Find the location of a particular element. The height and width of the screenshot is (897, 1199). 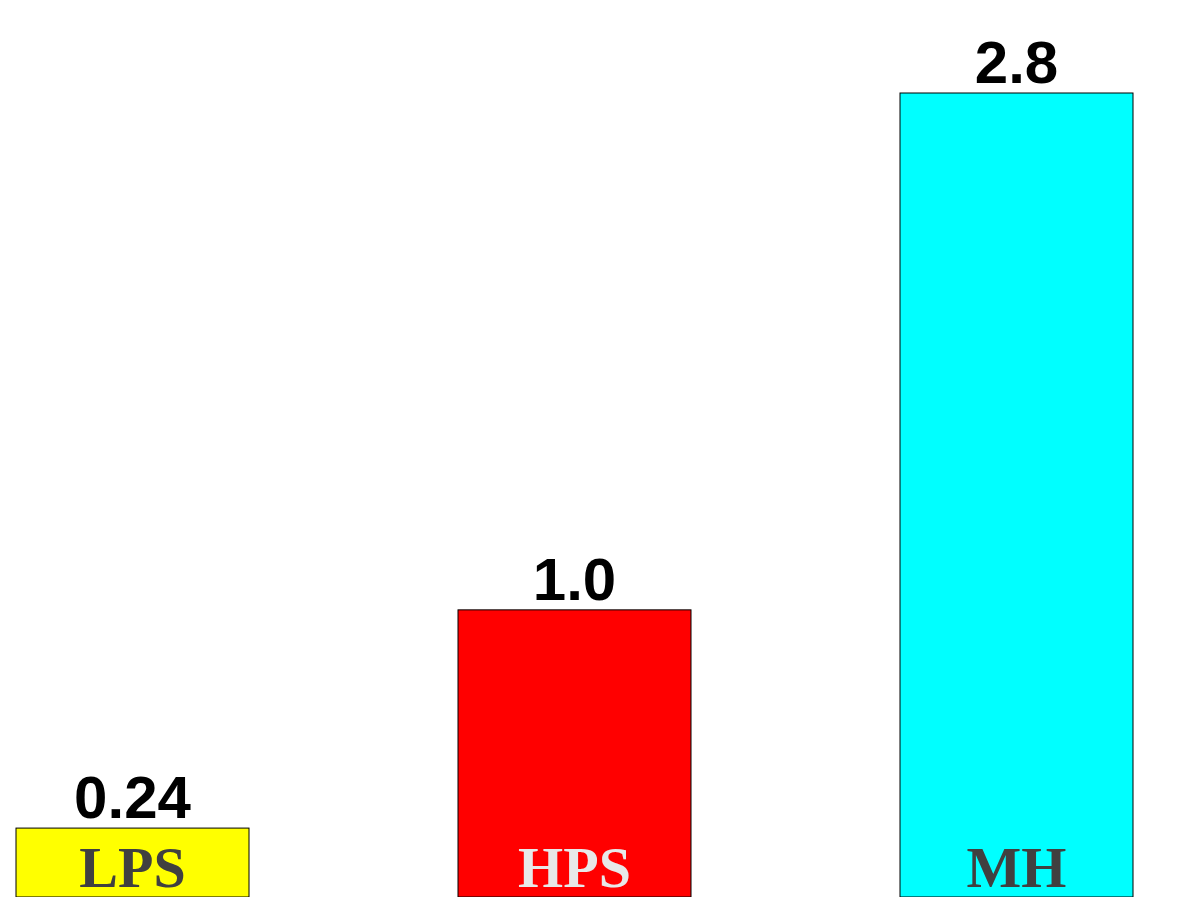

x-tick-label: LPS is located at coordinates (132, 866).